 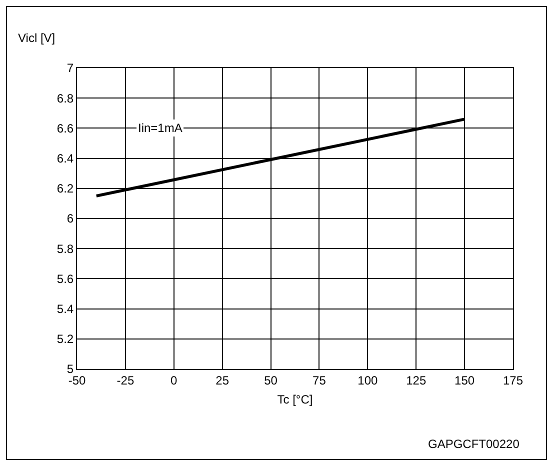 I want to click on y-tick-label: 5.8, so click(x=65, y=249).